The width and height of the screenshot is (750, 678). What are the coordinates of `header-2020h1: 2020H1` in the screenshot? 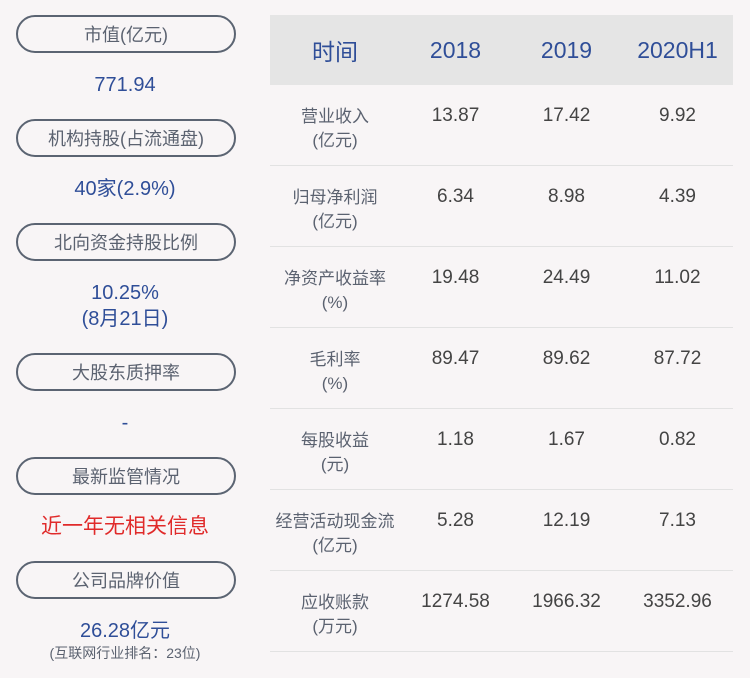 It's located at (677, 49).